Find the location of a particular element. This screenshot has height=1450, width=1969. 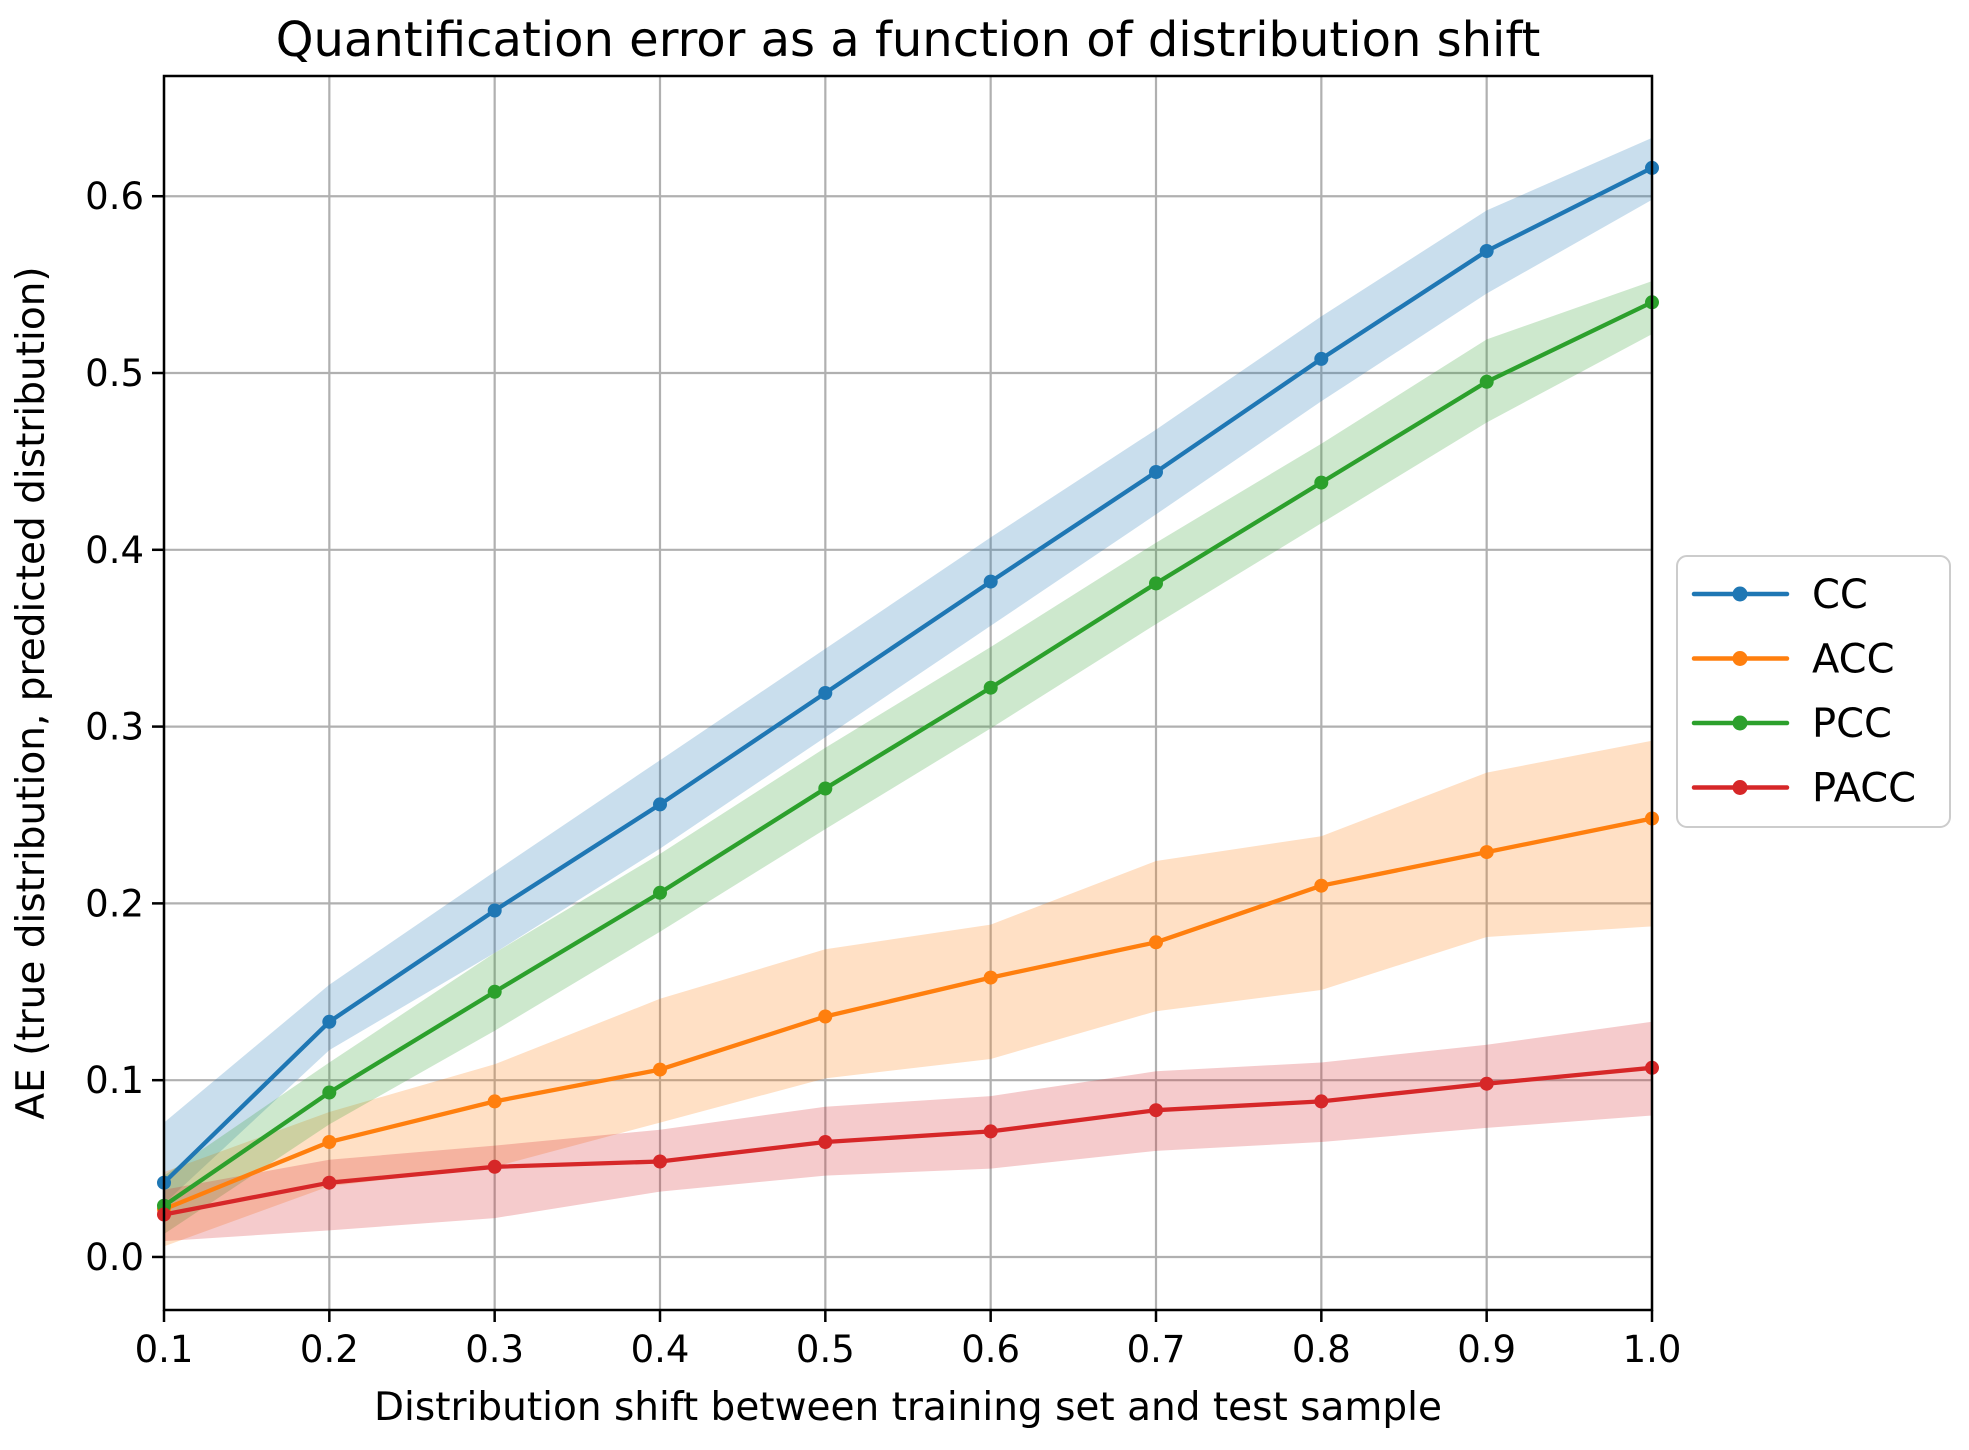

legend-item-pacc: PACC is located at coordinates (1803, 789).